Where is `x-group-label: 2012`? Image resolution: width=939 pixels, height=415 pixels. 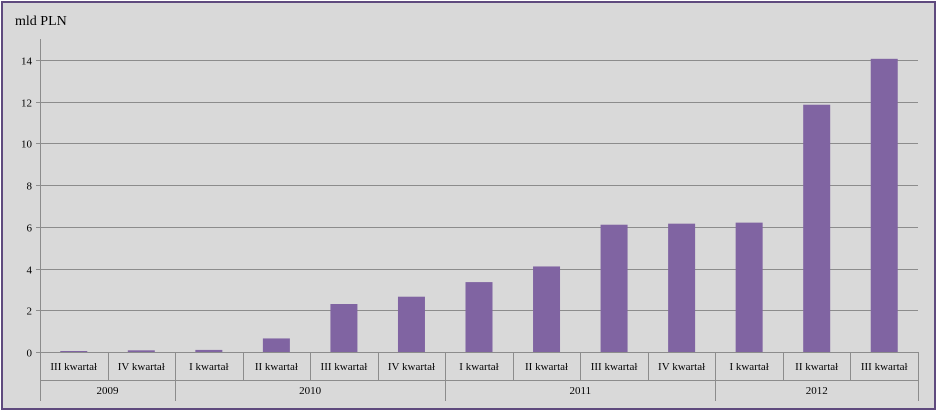 x-group-label: 2012 is located at coordinates (817, 391).